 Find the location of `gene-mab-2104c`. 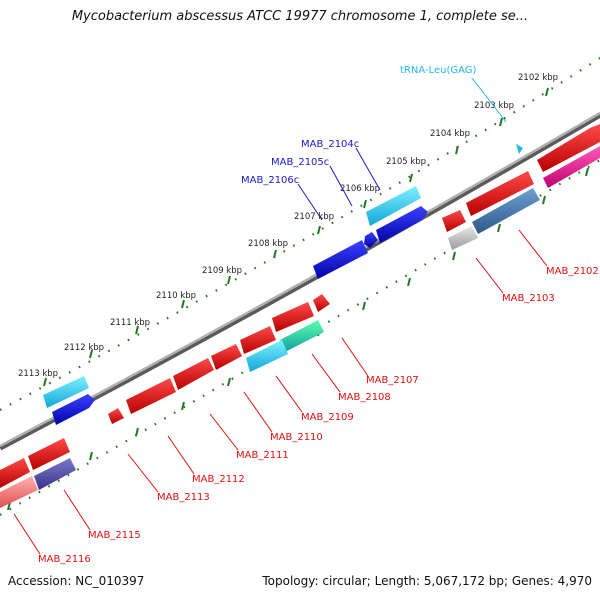

gene-mab-2104c is located at coordinates (393, 206).